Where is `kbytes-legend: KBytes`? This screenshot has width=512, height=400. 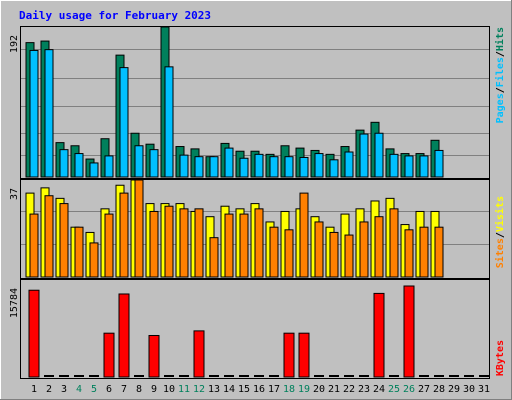 kbytes-legend: KBytes is located at coordinates (500, 358).